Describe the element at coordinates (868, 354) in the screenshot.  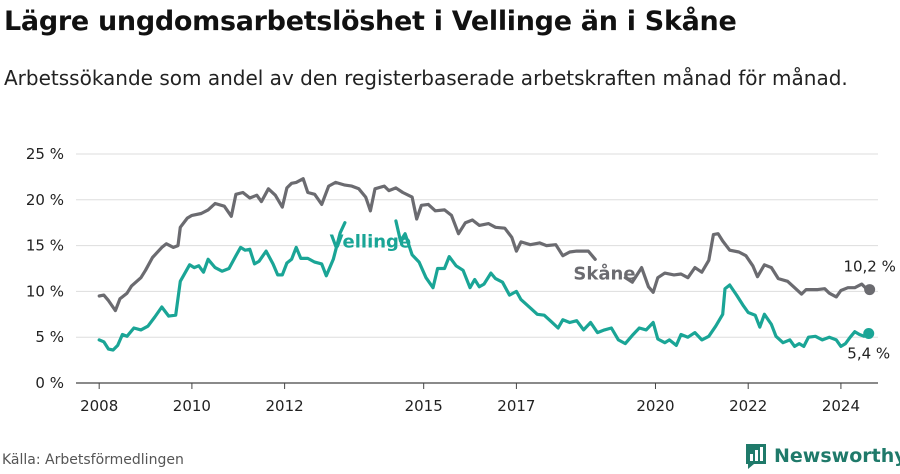
I see `end-value-label-vellinge: 5,4 %` at that location.